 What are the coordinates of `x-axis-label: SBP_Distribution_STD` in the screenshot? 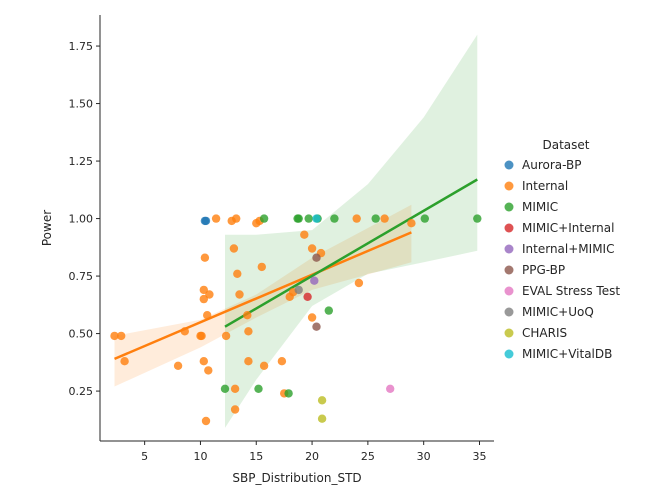 It's located at (296, 478).